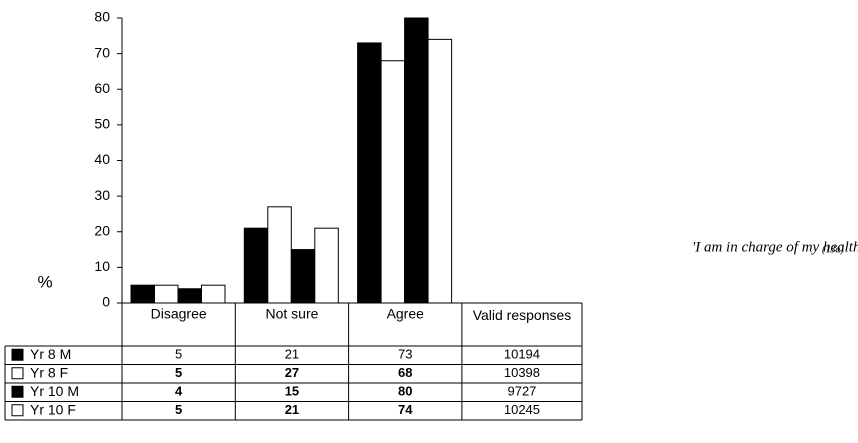 The height and width of the screenshot is (443, 858). What do you see at coordinates (775, 247) in the screenshot?
I see `annotation: 'I am in charge of my health"` at bounding box center [775, 247].